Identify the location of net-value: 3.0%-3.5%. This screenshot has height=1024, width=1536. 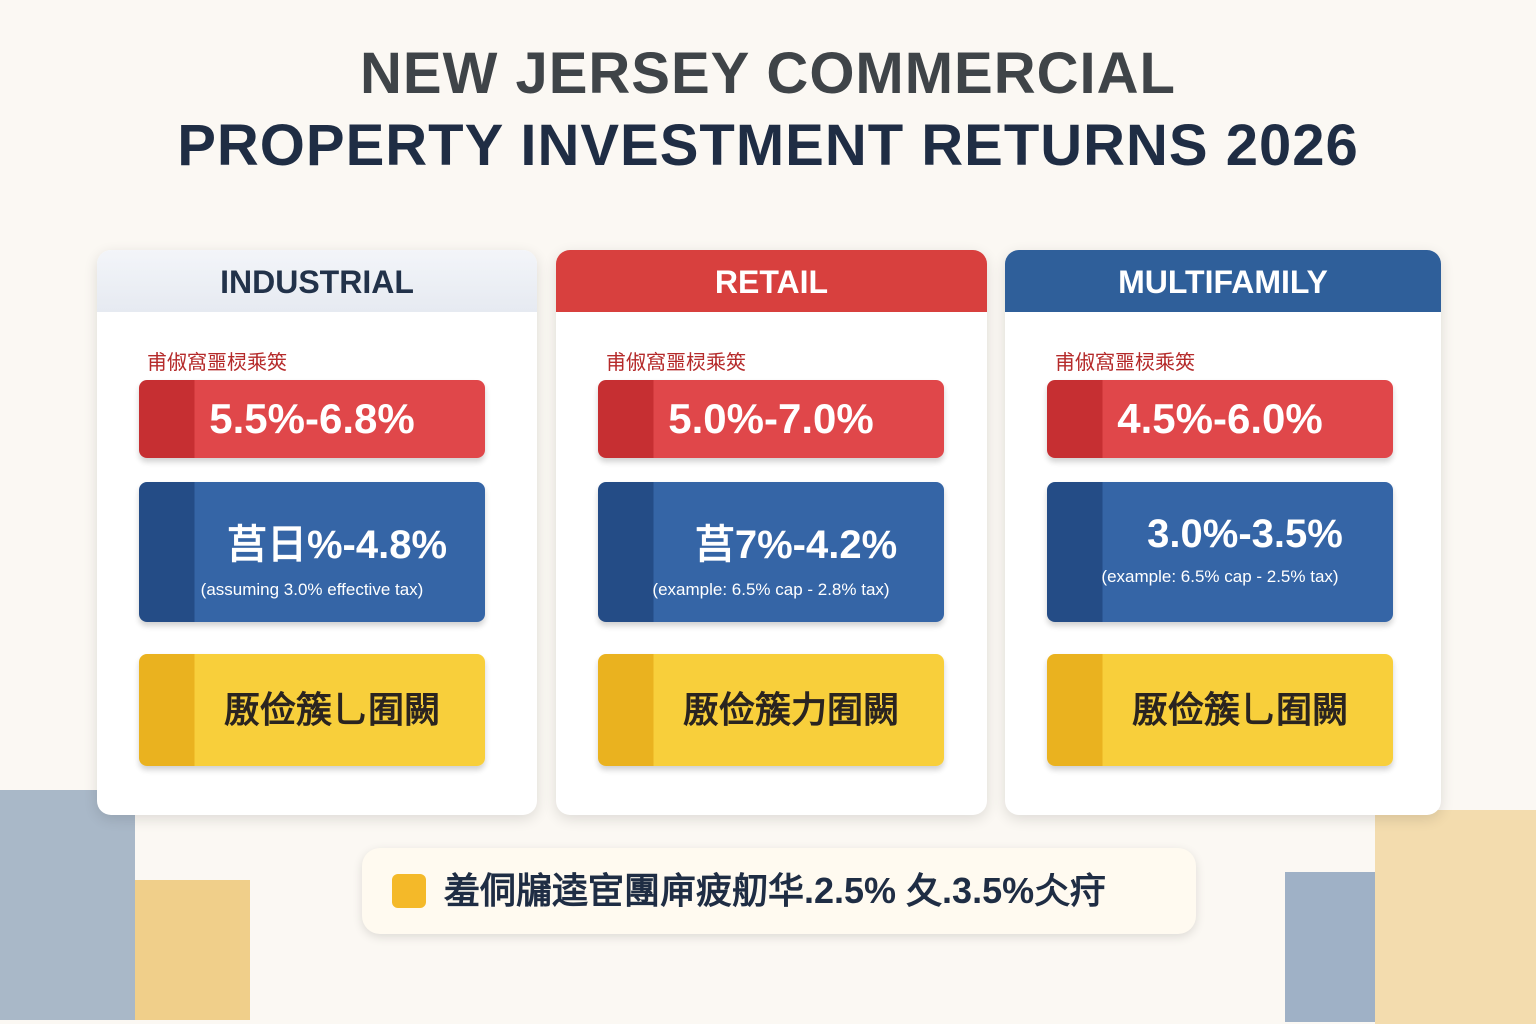
(1245, 534).